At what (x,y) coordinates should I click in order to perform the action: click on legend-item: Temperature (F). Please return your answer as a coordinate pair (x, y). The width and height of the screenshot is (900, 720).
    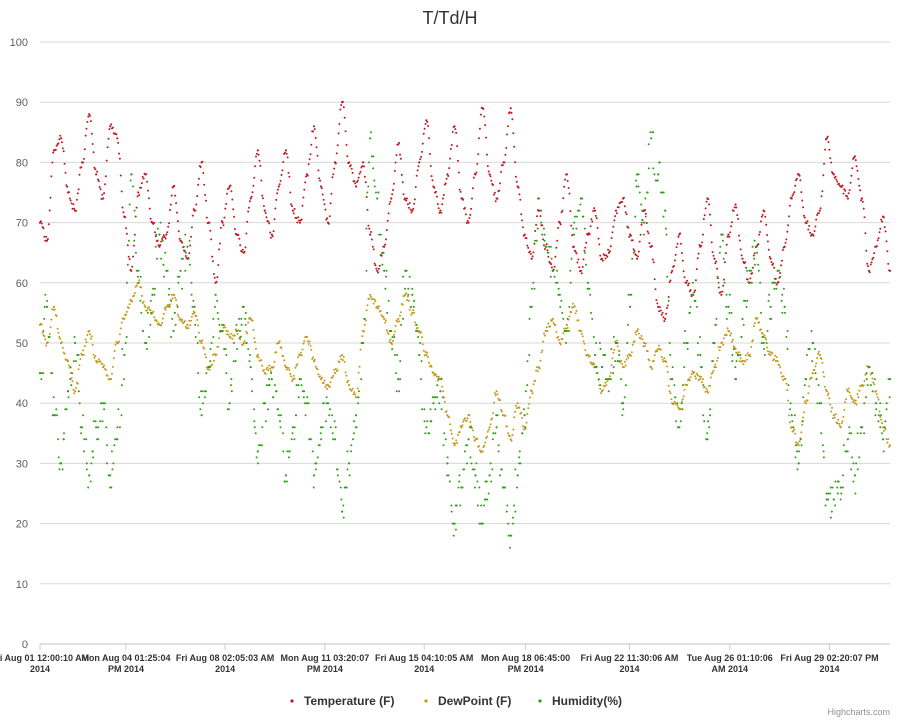
    Looking at the image, I should click on (342, 701).